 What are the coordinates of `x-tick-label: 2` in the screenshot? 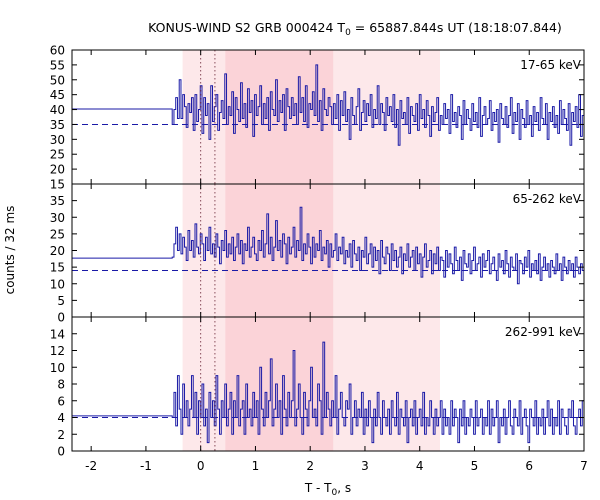 It's located at (310, 466).